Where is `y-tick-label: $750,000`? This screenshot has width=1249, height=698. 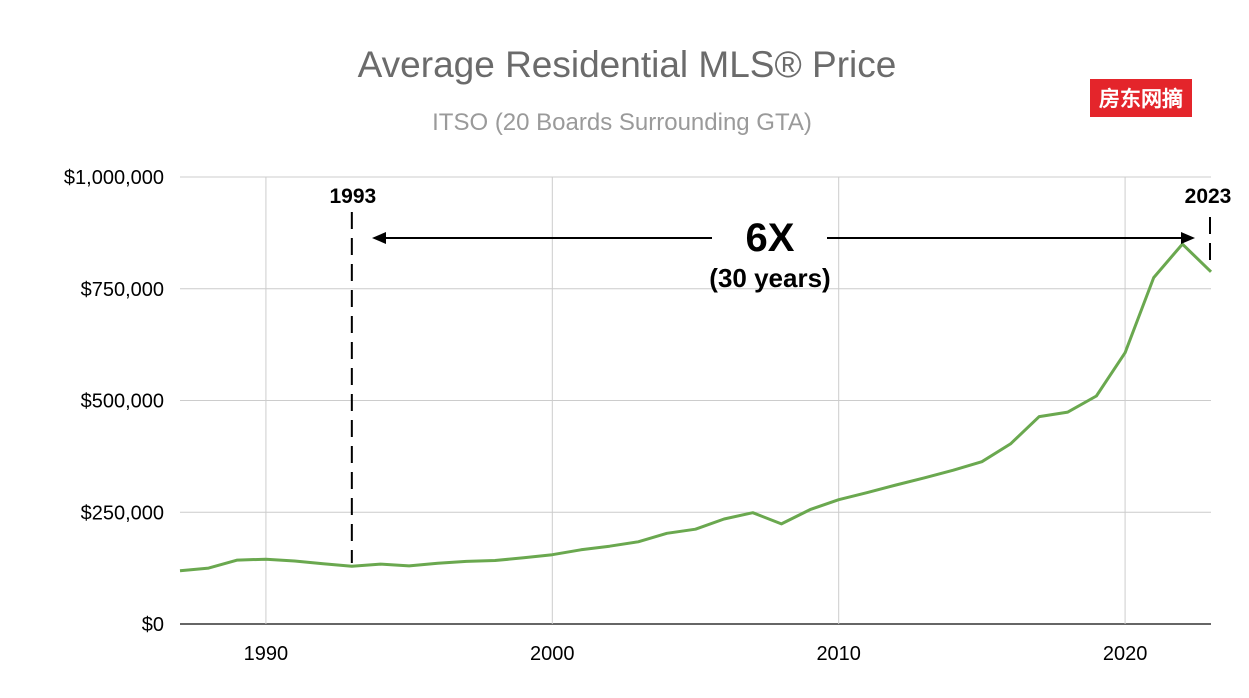
y-tick-label: $750,000 is located at coordinates (122, 290).